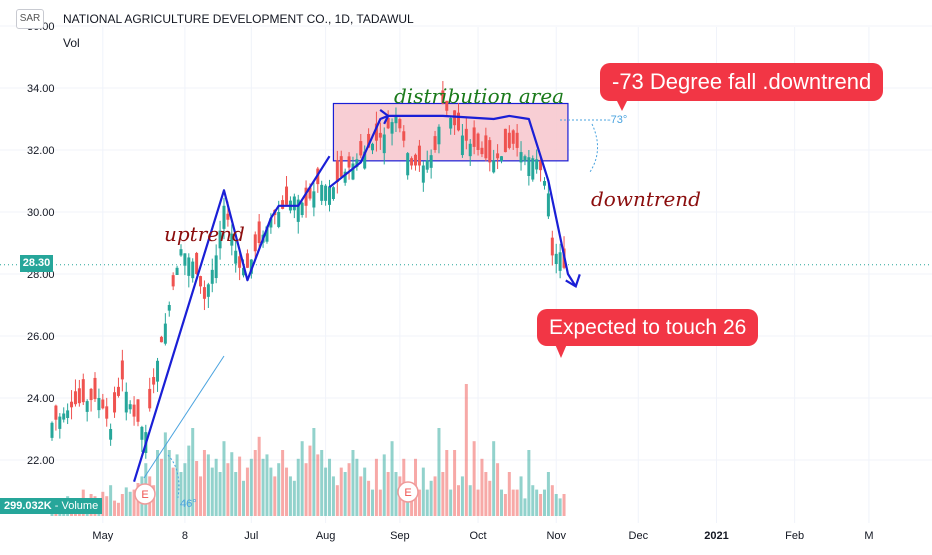 The image size is (932, 555). I want to click on x-tick-label: Oct, so click(477, 536).